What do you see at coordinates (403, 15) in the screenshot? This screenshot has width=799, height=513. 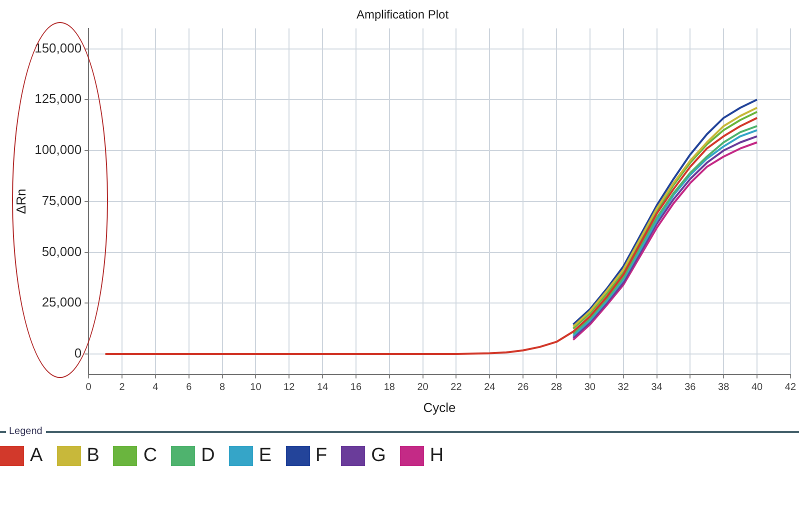 I see `chart-title: Amplification Plot` at bounding box center [403, 15].